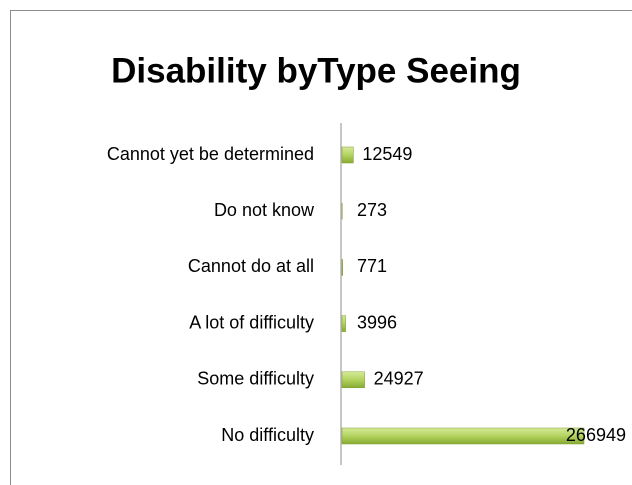  I want to click on category-label: Do not know, so click(264, 210).